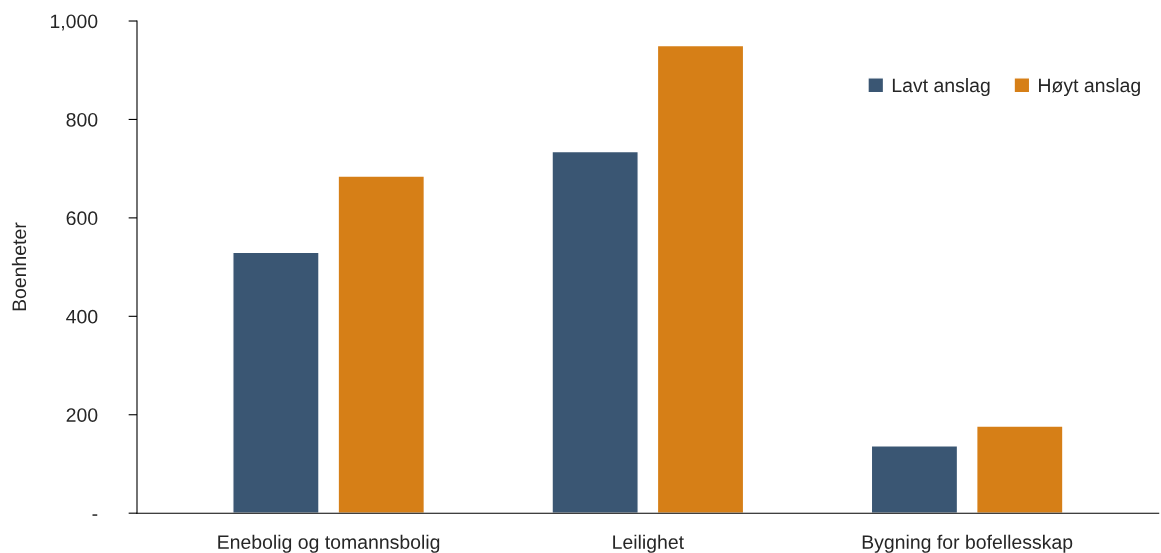 Image resolution: width=1161 pixels, height=553 pixels. What do you see at coordinates (82, 415) in the screenshot?
I see `y-tick-label: 200` at bounding box center [82, 415].